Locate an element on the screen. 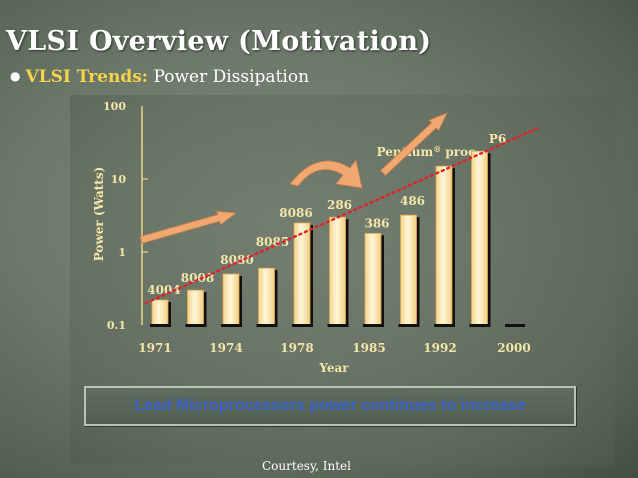  bar-label: Pentium® proc is located at coordinates (426, 151).